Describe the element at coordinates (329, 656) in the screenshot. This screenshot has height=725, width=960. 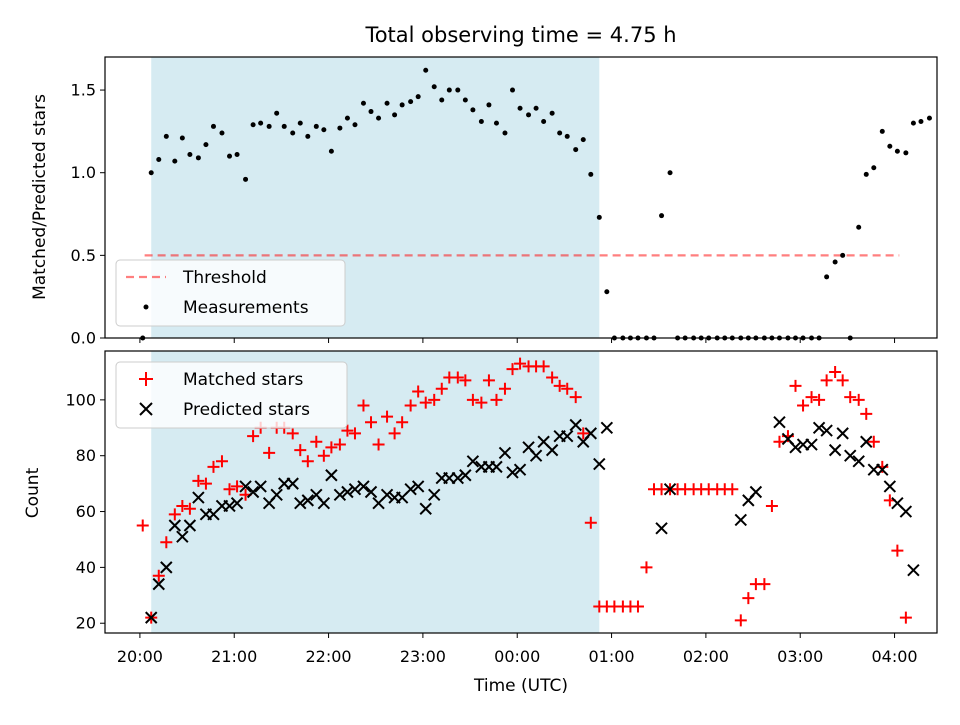
I see `x-tick-label: 22:00` at that location.